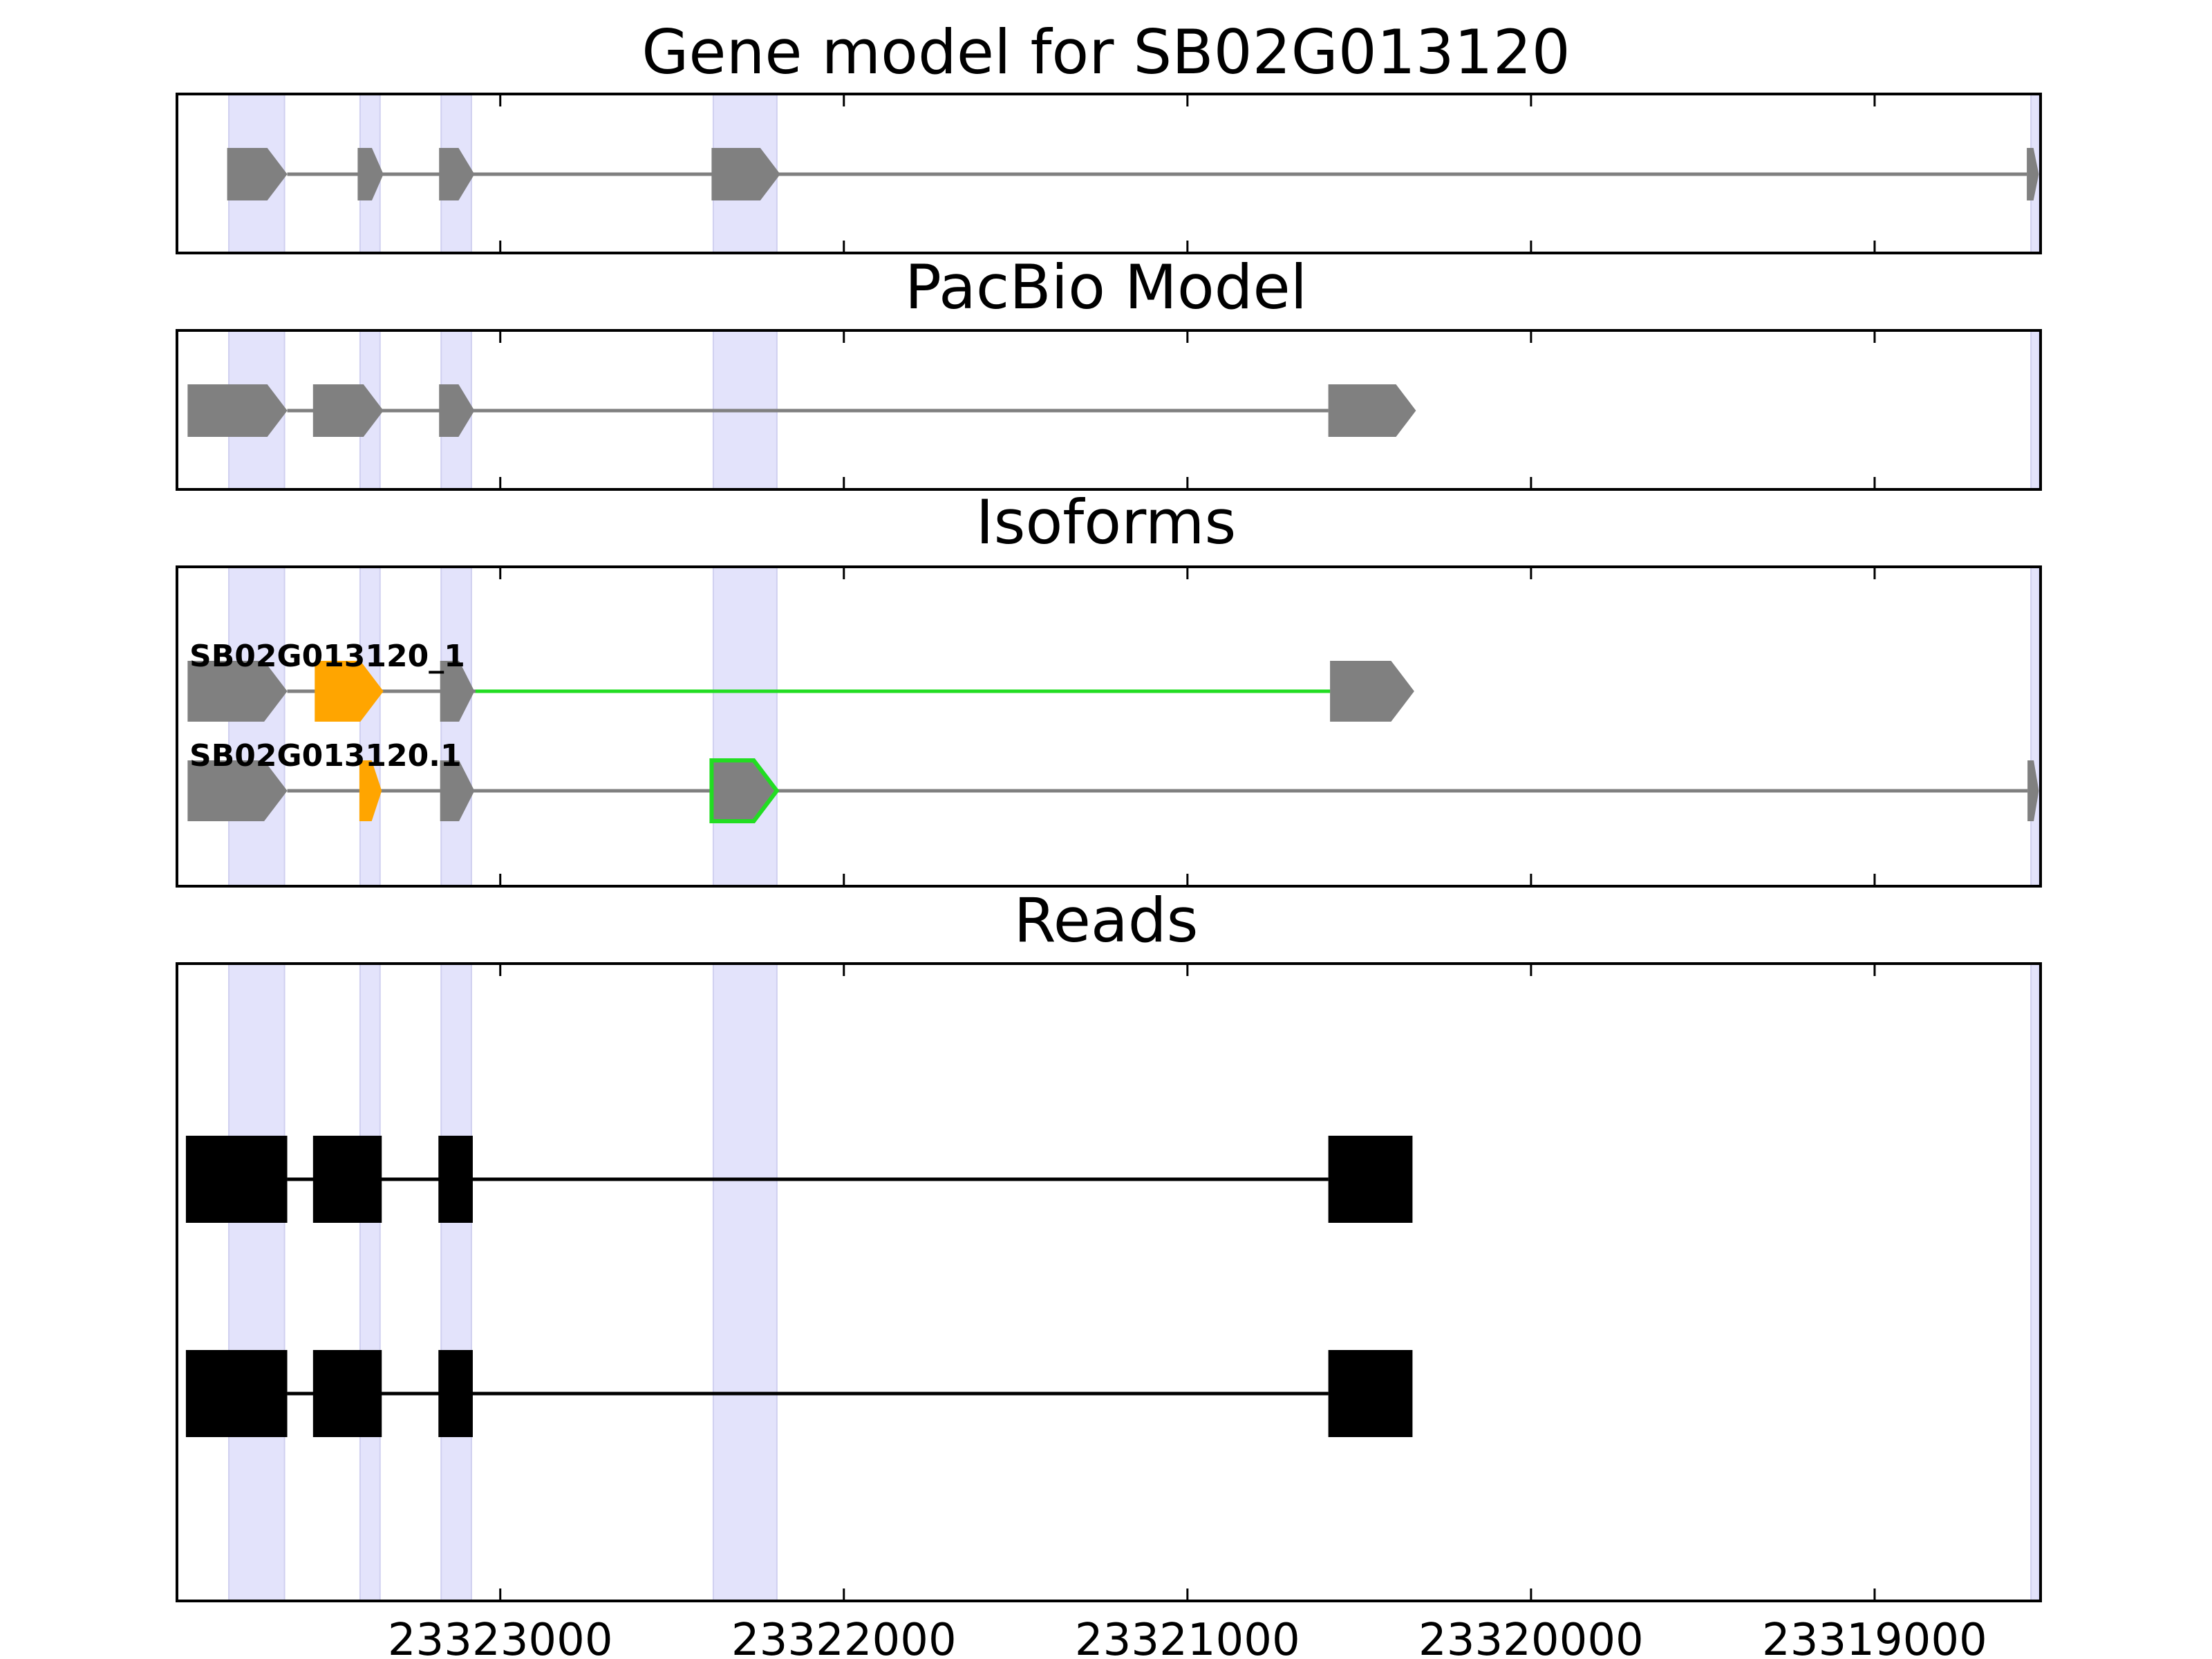  I want to click on x-tick-label: 23321000, so click(1187, 1637).